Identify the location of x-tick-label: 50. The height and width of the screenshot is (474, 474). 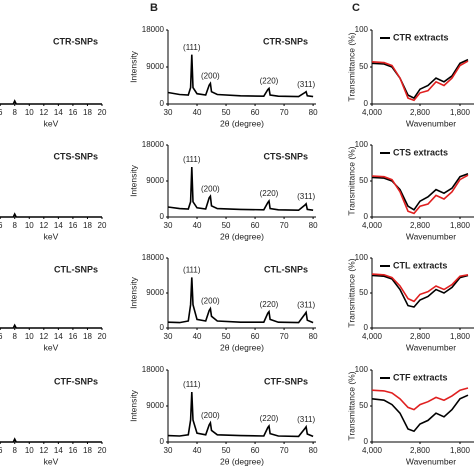
(226, 112).